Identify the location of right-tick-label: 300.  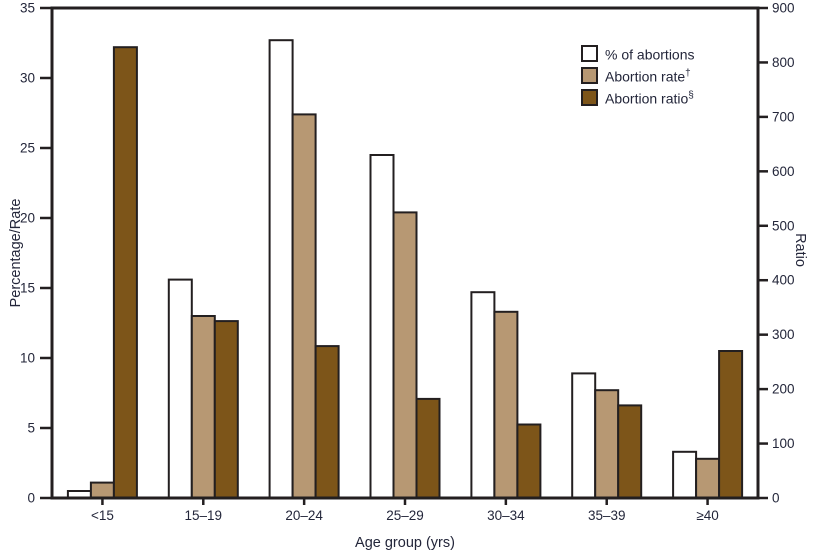
(783, 334).